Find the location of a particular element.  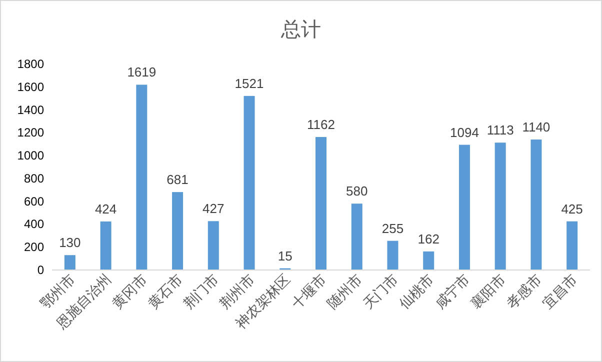

y-tick-label: 1800 is located at coordinates (30, 64).